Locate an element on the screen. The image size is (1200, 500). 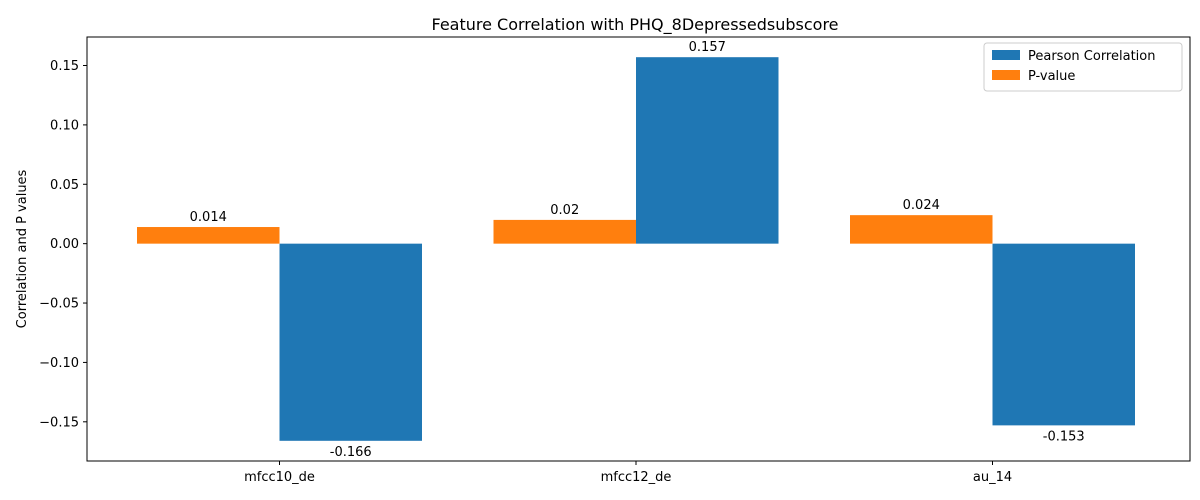
bar-pearson-correlation-mfcc12-de is located at coordinates (707, 150).